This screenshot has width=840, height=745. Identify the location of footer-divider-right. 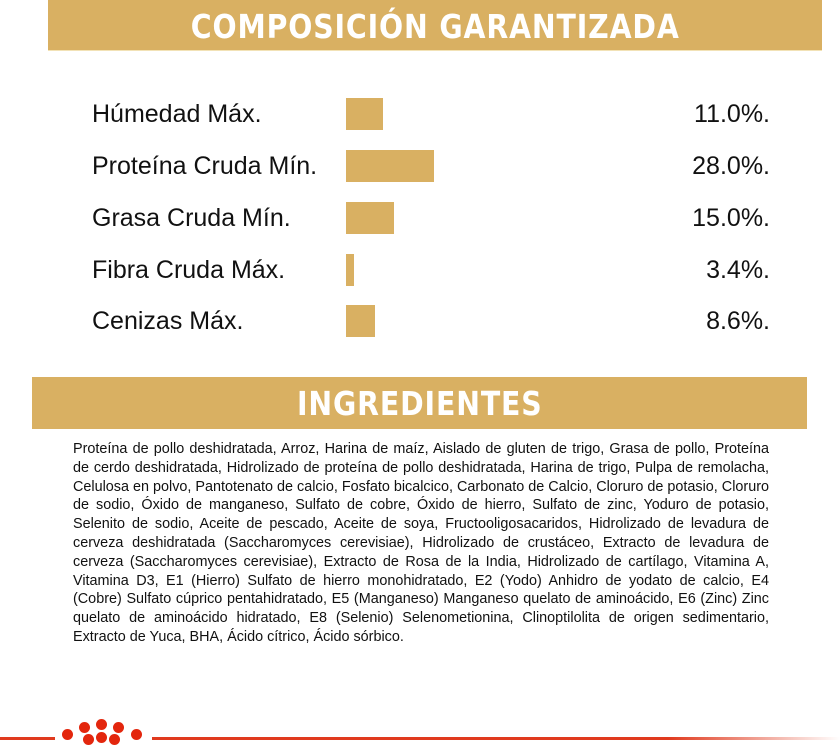
(496, 738).